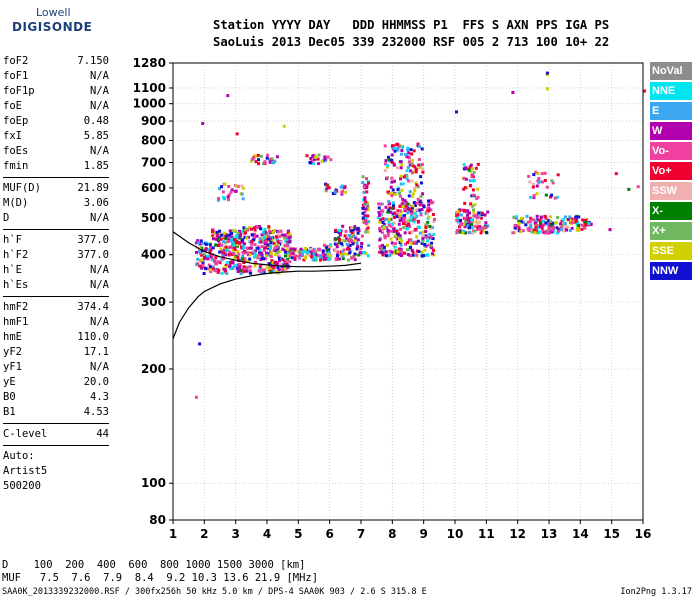 This screenshot has width=700, height=600. What do you see at coordinates (99, 285) in the screenshot?
I see `param-value: N/A` at bounding box center [99, 285].